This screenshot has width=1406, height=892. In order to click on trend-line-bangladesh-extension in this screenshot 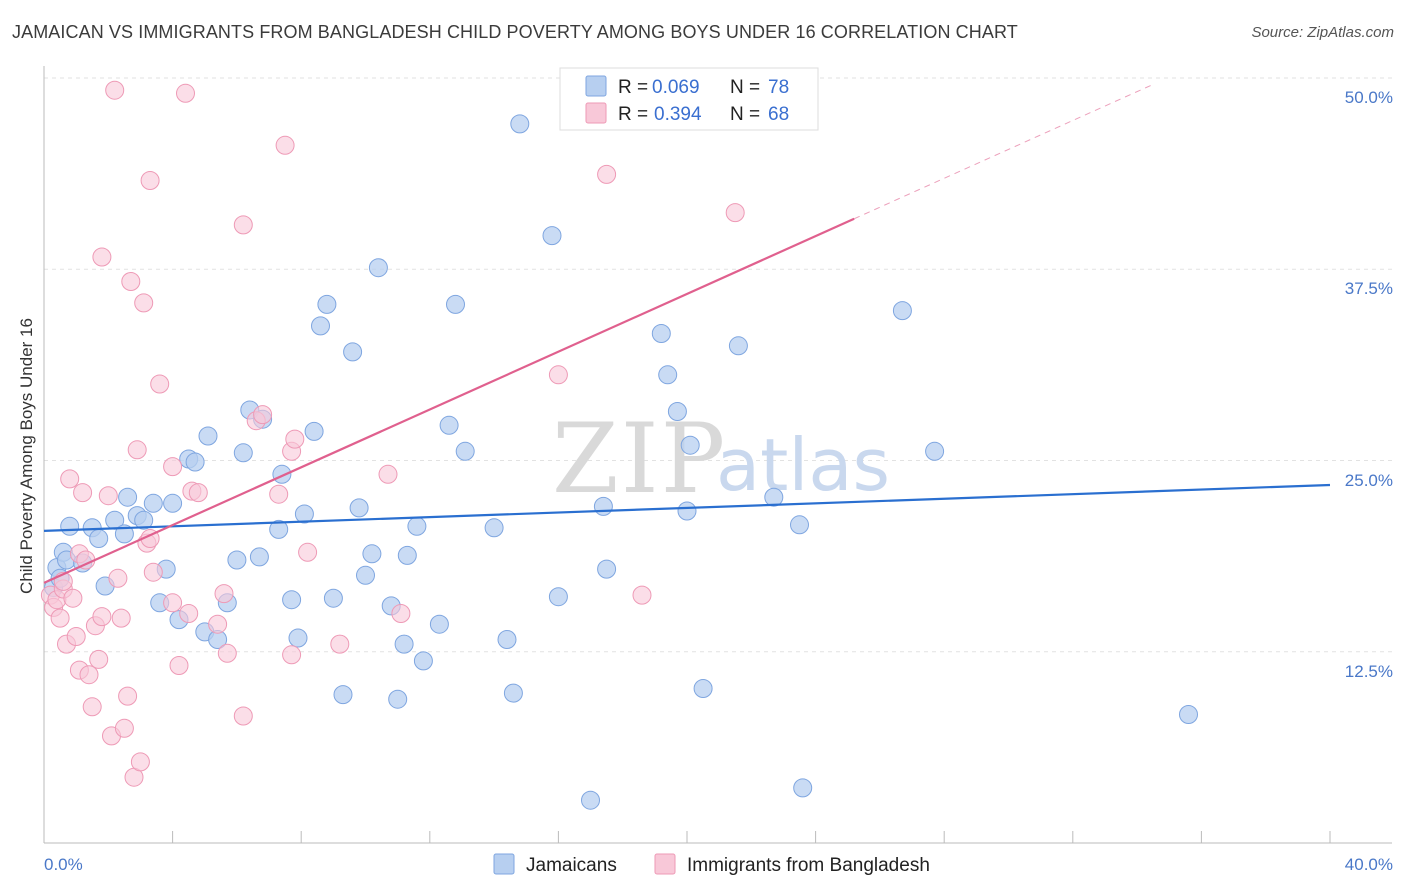, I will do `click(1003, 151)`.